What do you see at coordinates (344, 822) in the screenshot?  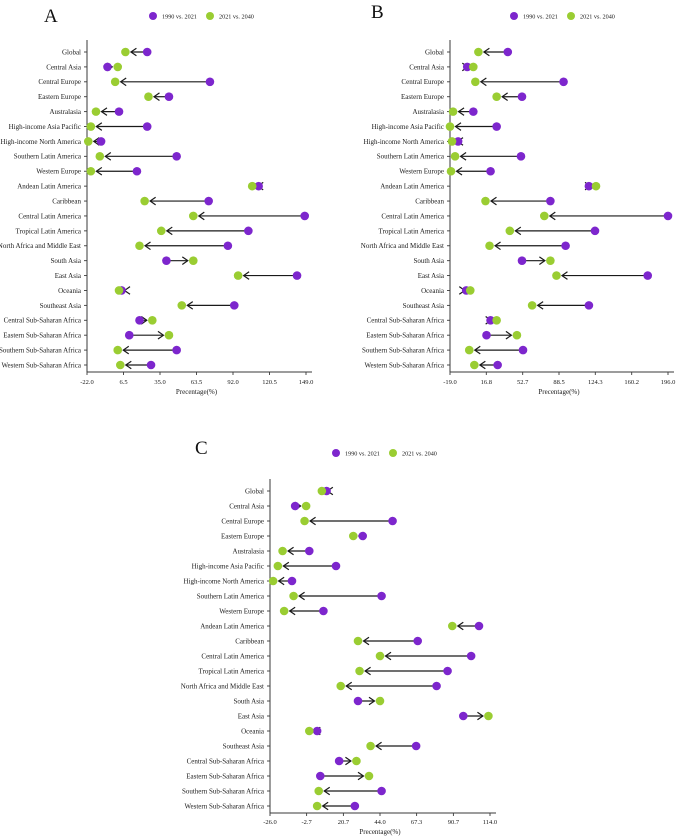 I see `x-tick-label: 20.7` at bounding box center [344, 822].